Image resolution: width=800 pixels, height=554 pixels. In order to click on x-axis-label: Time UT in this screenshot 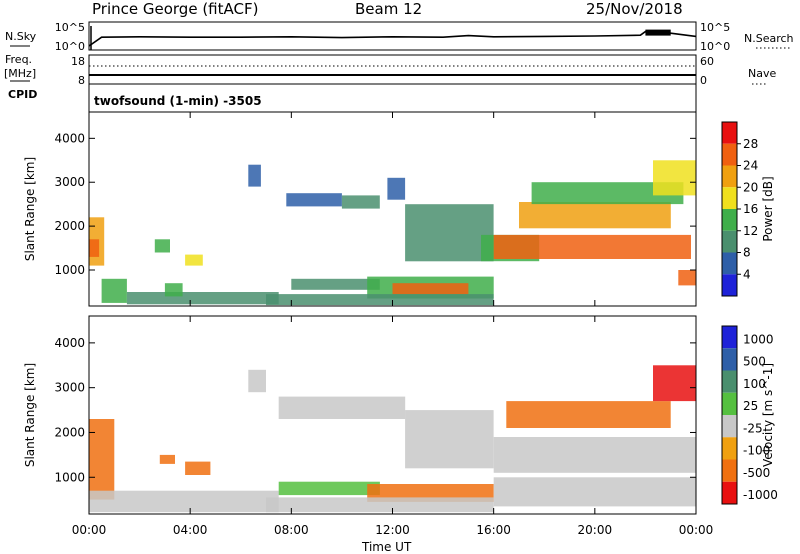, I will do `click(387, 547)`.